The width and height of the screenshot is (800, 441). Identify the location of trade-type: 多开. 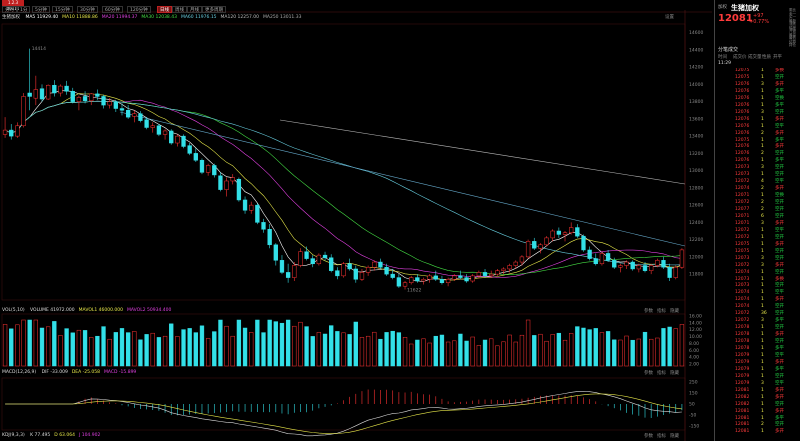
(779, 119).